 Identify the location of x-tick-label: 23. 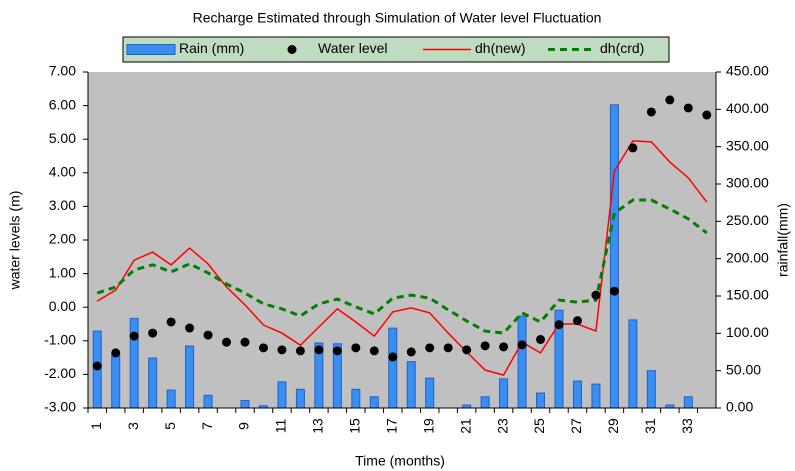
(502, 426).